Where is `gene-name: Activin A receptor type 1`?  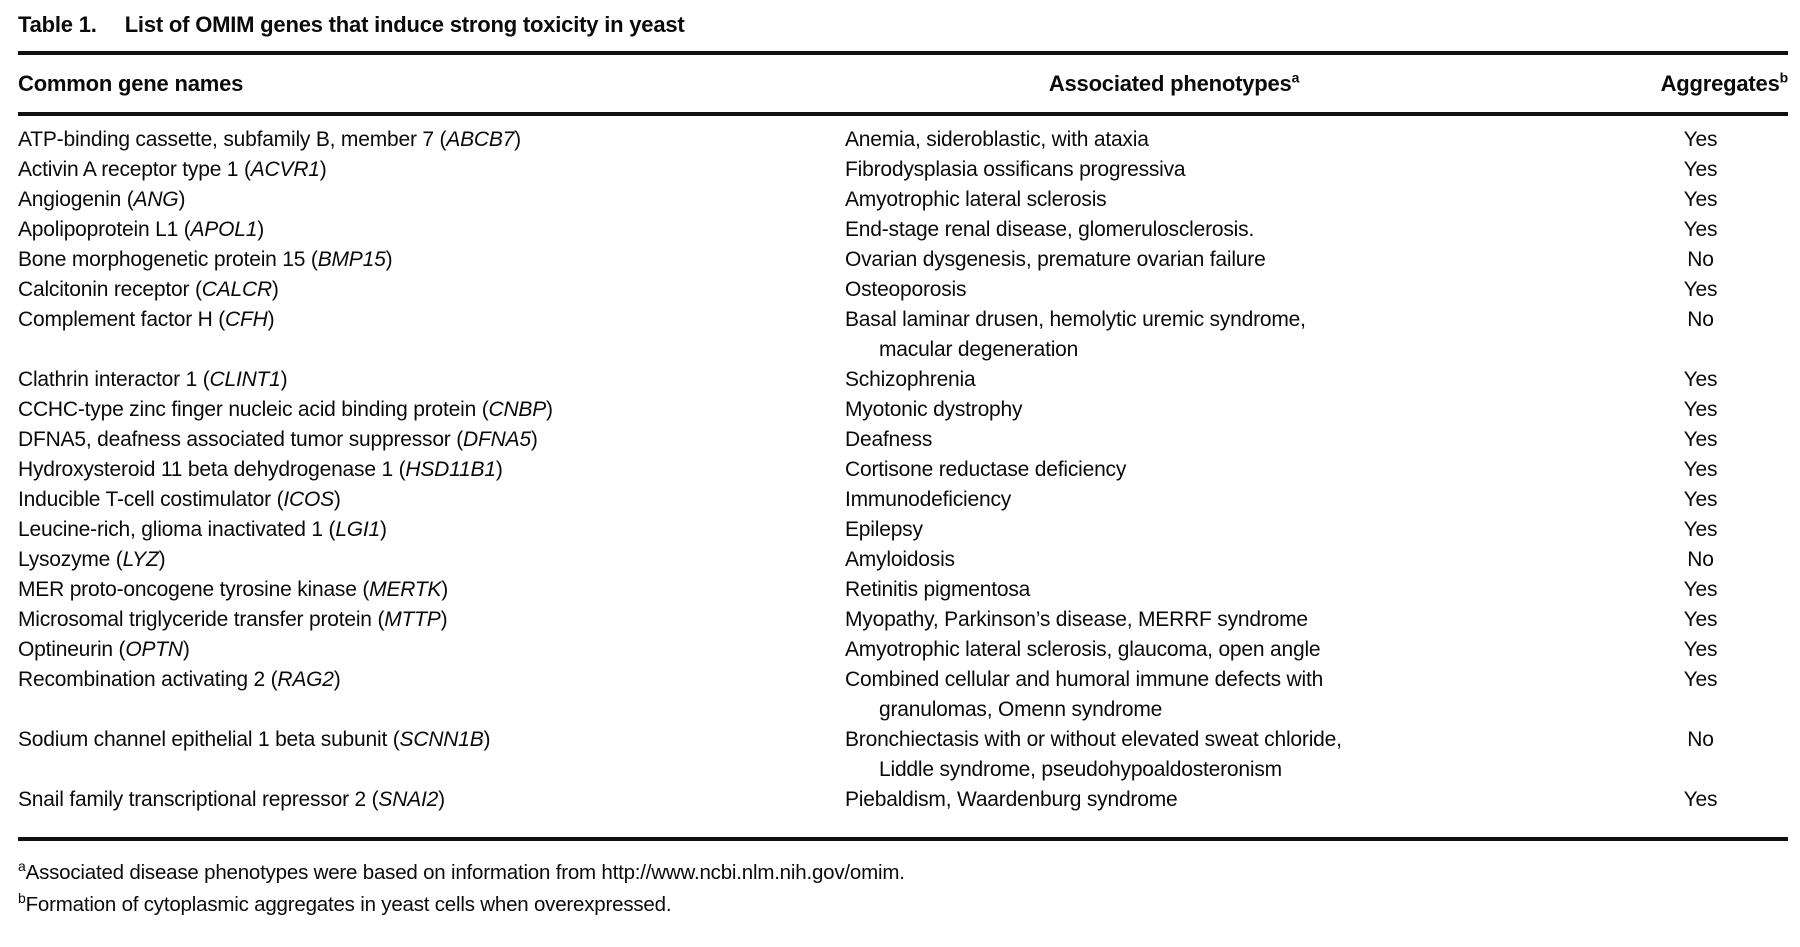
gene-name: Activin A receptor type 1 is located at coordinates (128, 169).